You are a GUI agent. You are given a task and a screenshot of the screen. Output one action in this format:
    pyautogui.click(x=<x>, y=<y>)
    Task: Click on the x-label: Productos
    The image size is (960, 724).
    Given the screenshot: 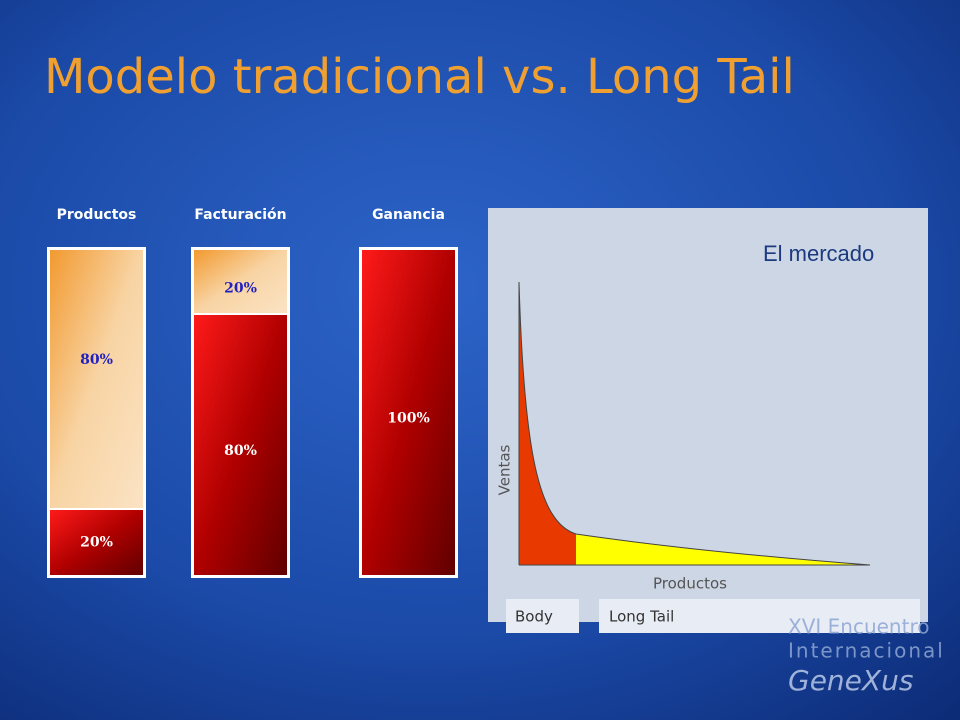 What is the action you would take?
    pyautogui.click(x=690, y=584)
    